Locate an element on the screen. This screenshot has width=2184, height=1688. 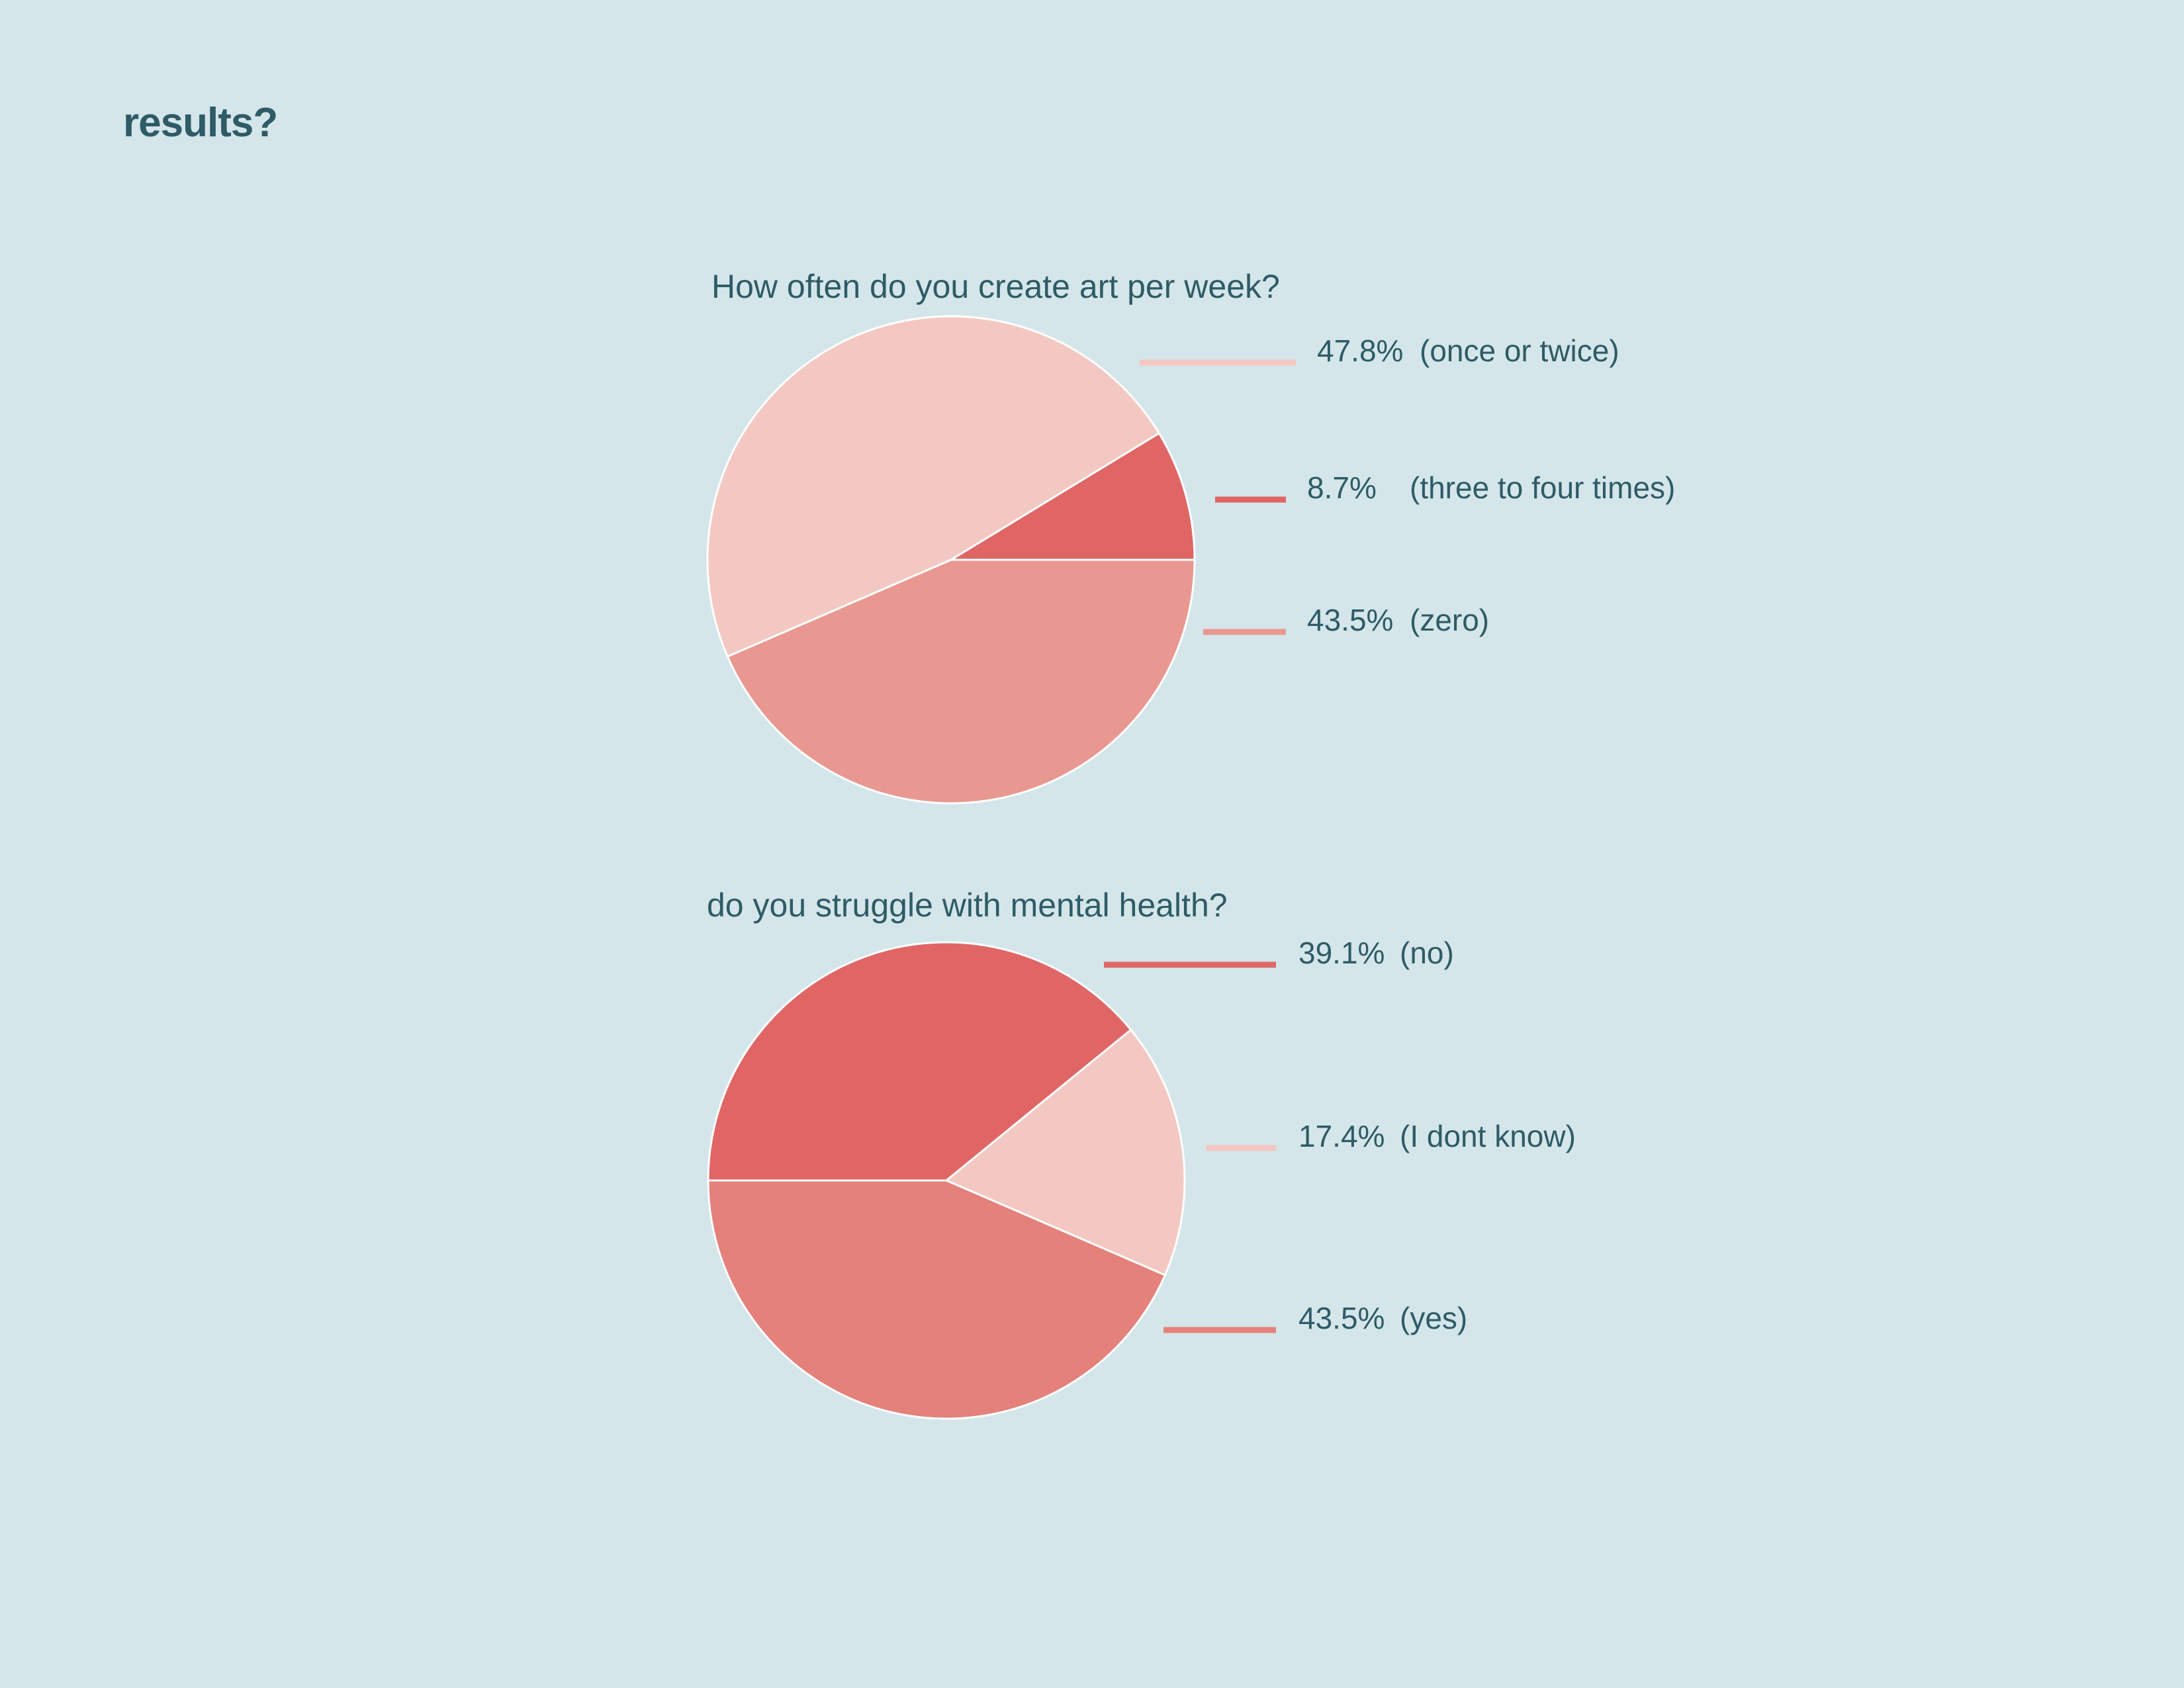
chart-mental-health: 39.1% (no) 17.4% (I dont know) 43.5% (yes) is located at coordinates (1141, 1178).